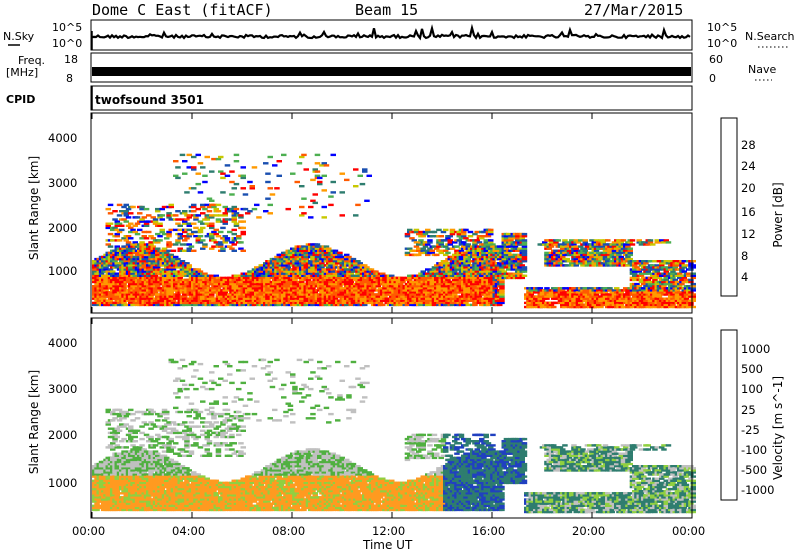  What do you see at coordinates (489, 531) in the screenshot?
I see `xtick-4: 16:00` at bounding box center [489, 531].